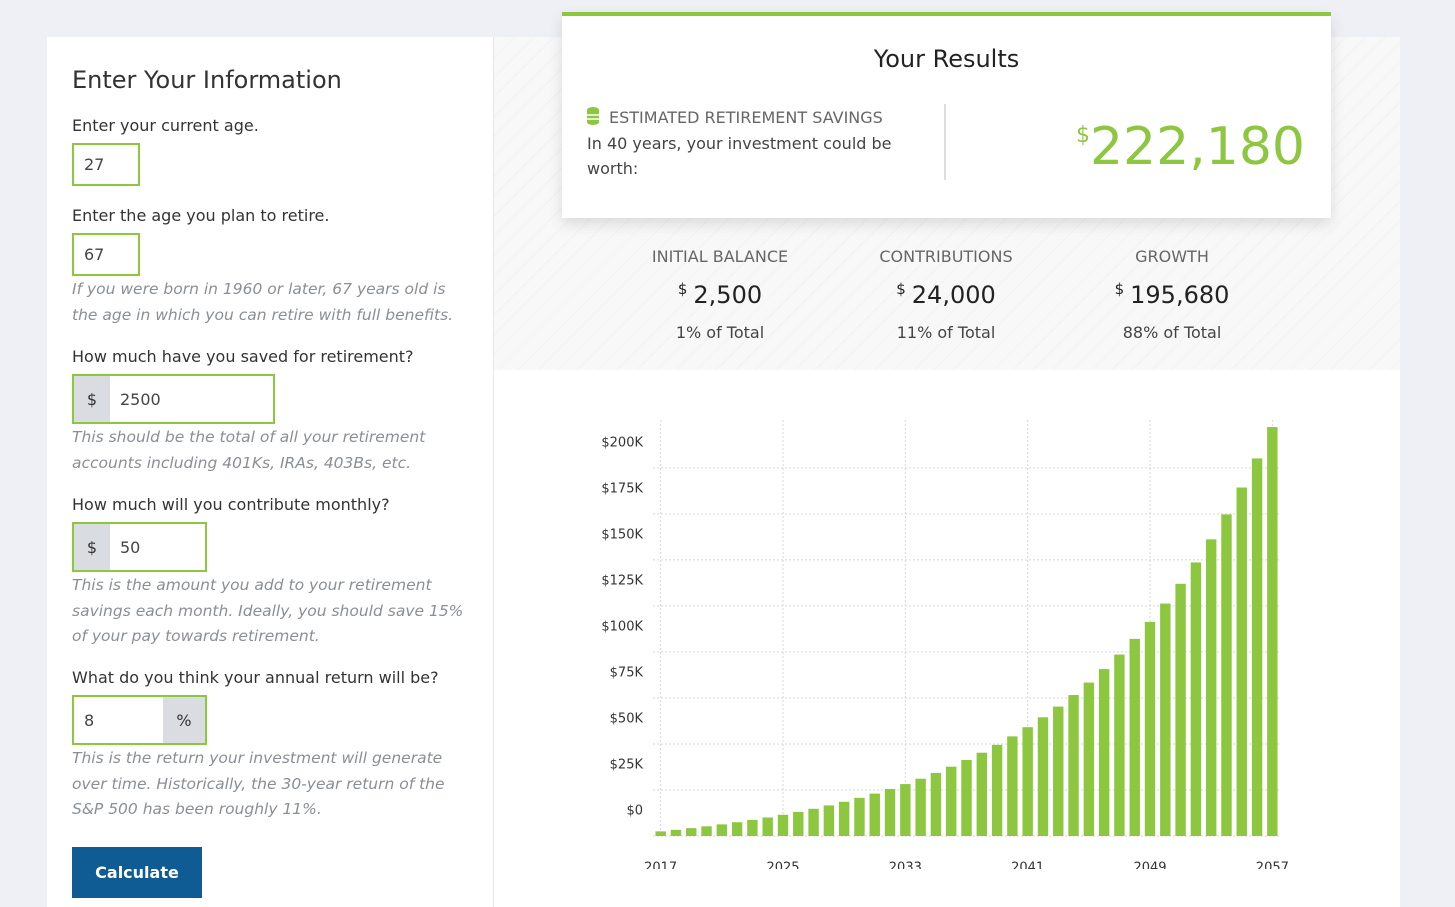  I want to click on age-input: 27, so click(106, 164).